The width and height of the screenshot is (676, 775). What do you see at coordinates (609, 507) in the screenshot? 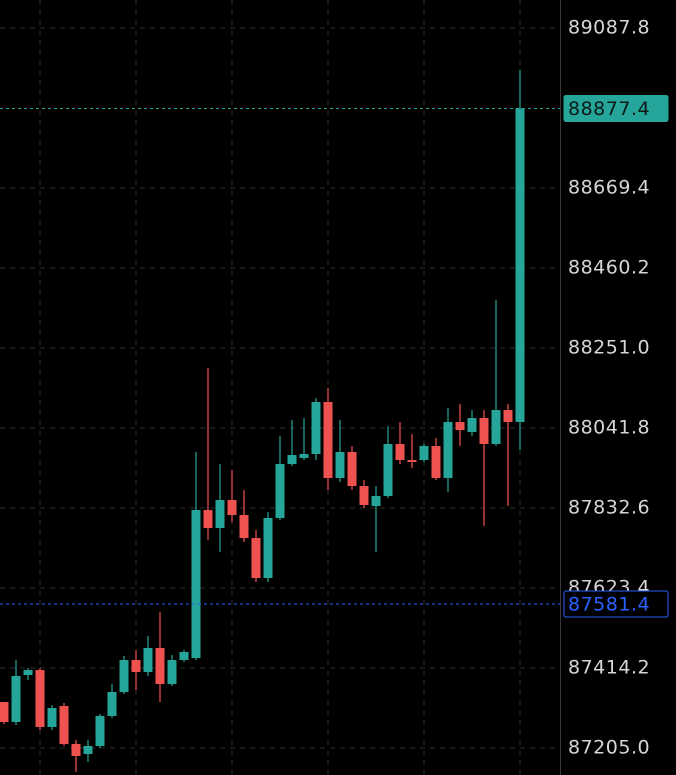
I see `y-tick-label: 87832.6` at bounding box center [609, 507].